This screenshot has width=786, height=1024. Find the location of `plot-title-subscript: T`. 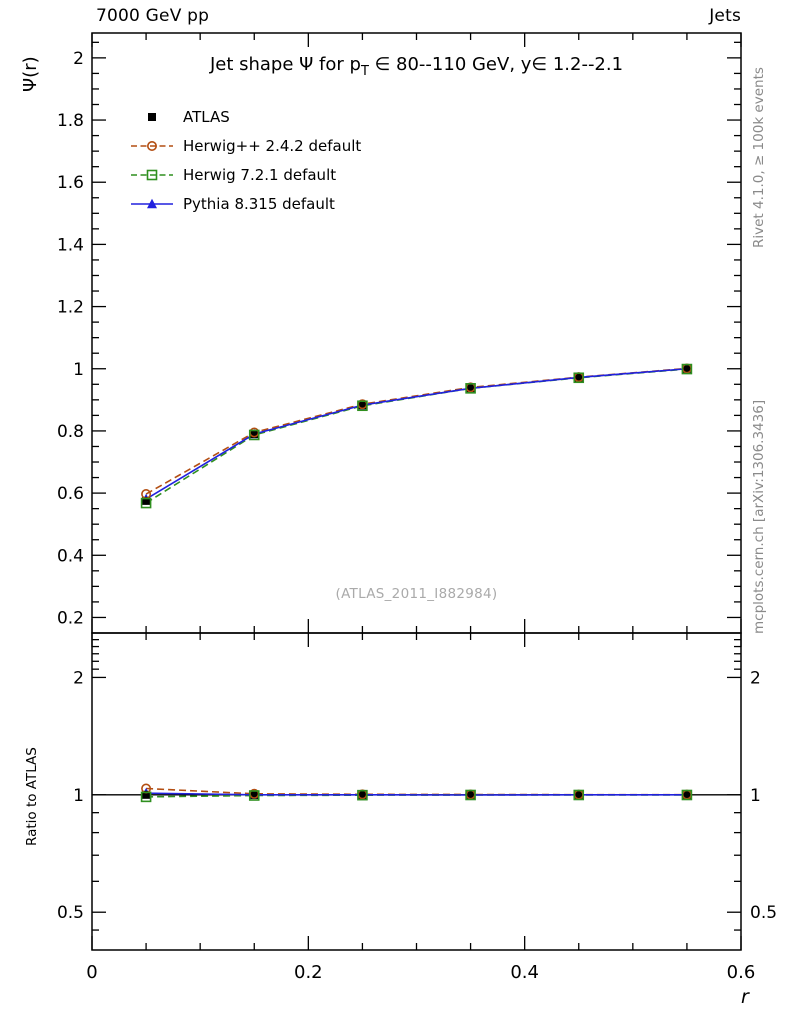

plot-title-subscript: T is located at coordinates (364, 71).